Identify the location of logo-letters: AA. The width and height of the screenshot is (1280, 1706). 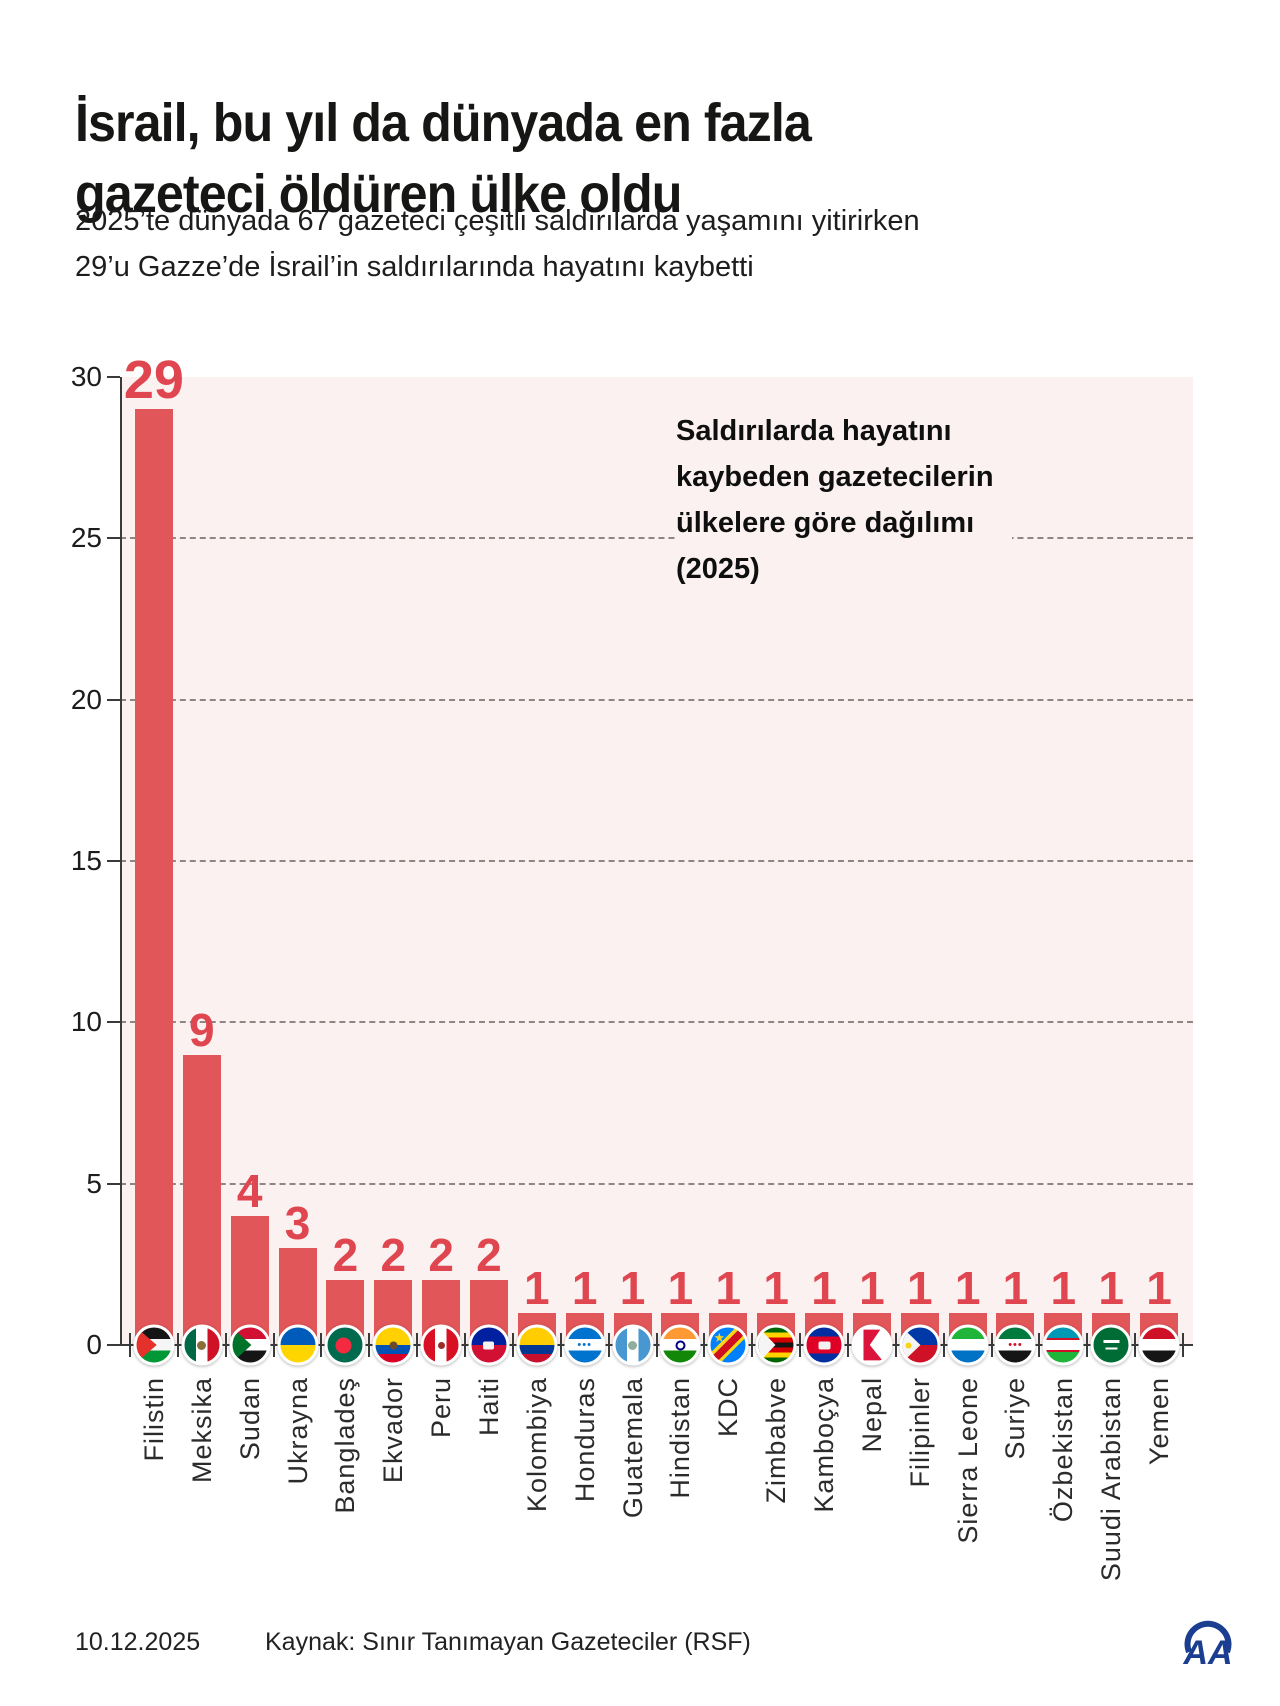
(1207, 1653).